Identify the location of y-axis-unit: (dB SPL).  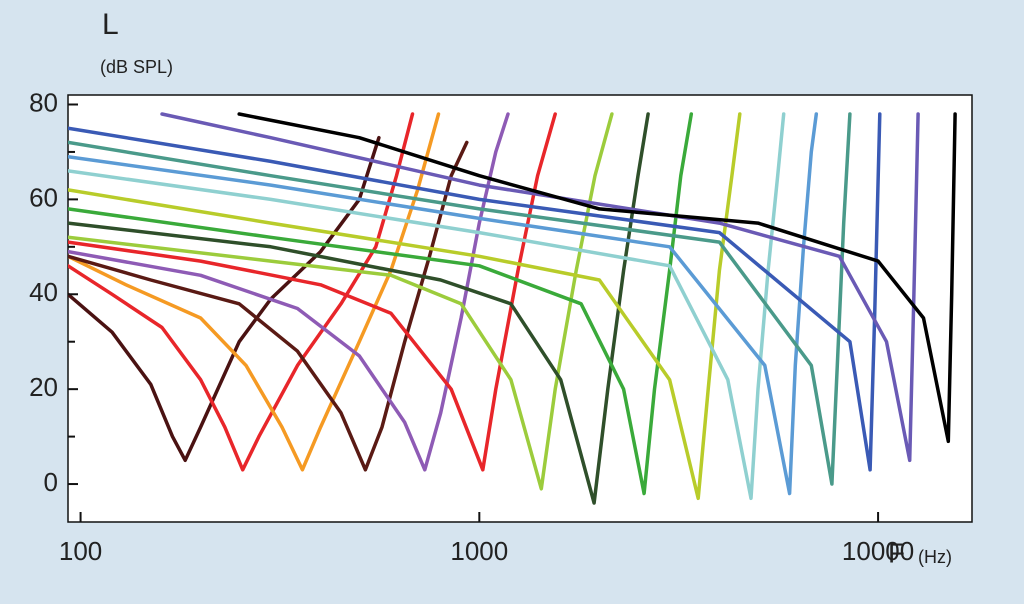
(136, 67).